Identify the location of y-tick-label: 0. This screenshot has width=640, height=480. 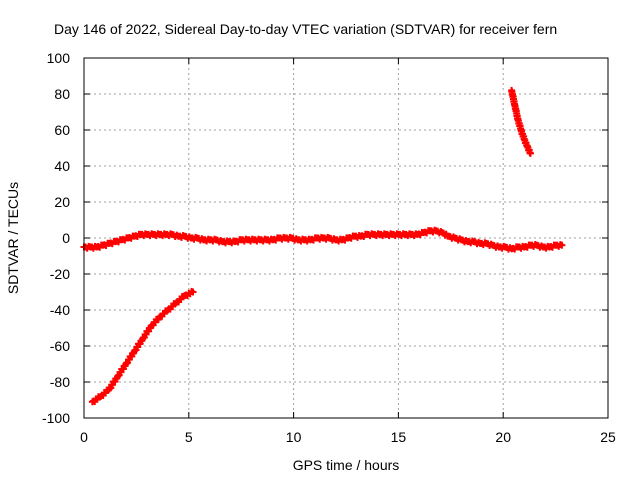
(66, 238).